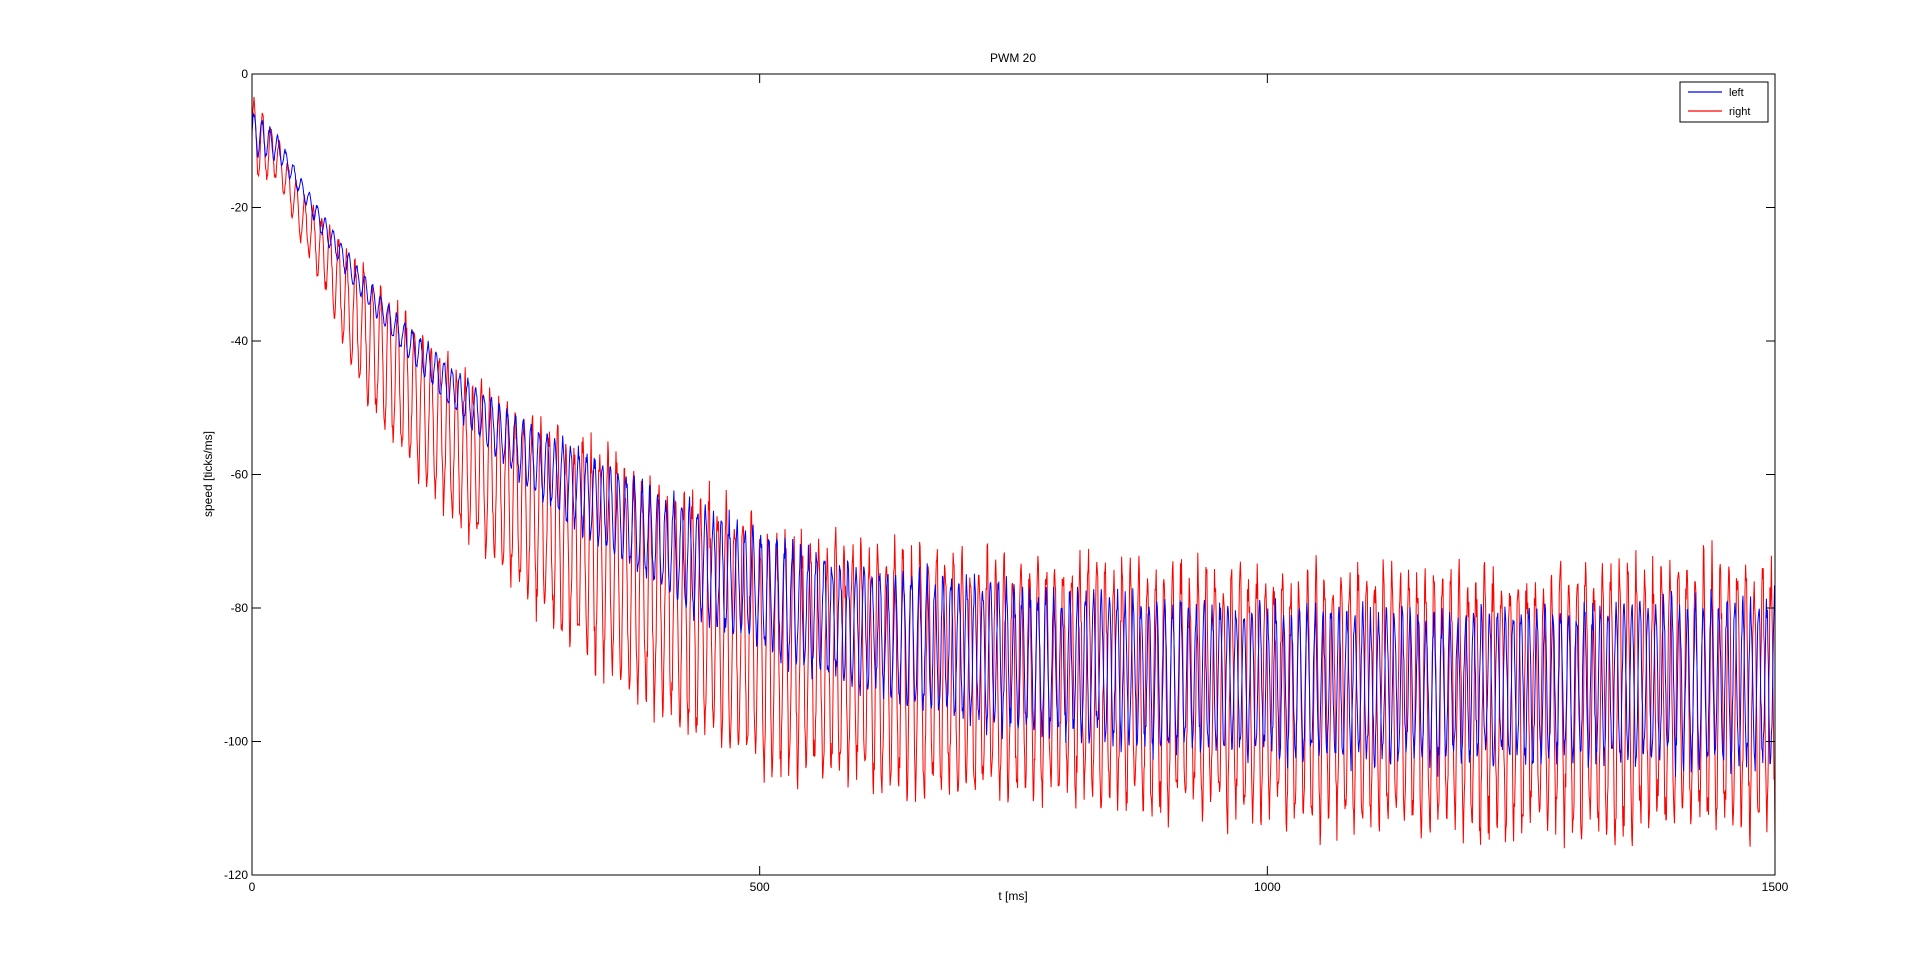 This screenshot has height=964, width=1921. I want to click on y-tick-label: -60, so click(240, 475).